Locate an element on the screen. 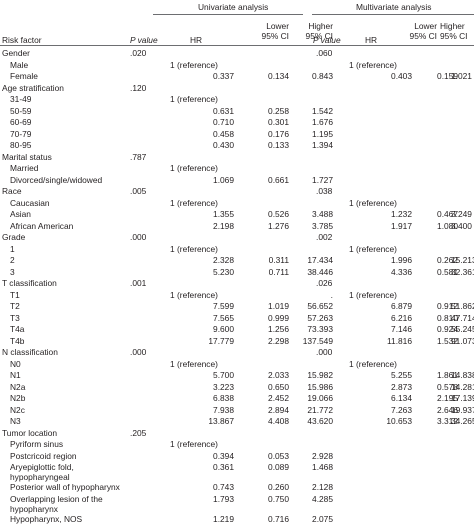  univariate-lower-ci: 0.750 is located at coordinates (278, 499).